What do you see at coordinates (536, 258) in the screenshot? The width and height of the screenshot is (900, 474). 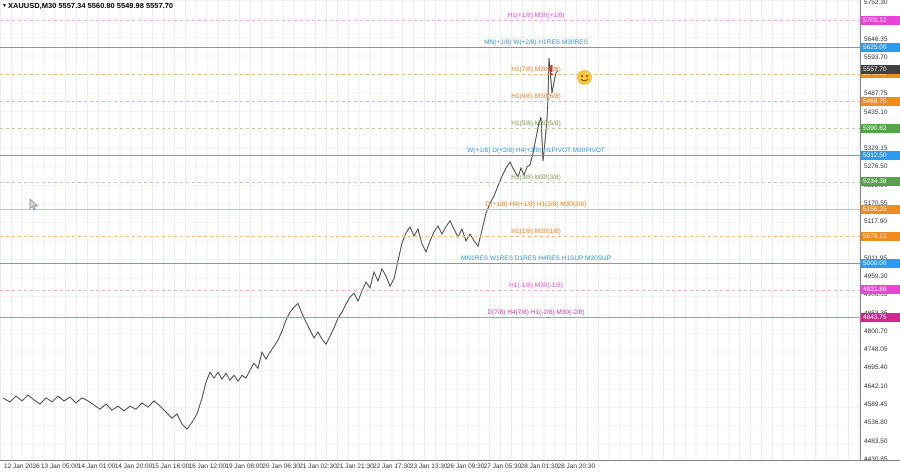 I see `level-label: MN1RES W1RES D1RES H4RES H1SUP M30SUP` at bounding box center [536, 258].